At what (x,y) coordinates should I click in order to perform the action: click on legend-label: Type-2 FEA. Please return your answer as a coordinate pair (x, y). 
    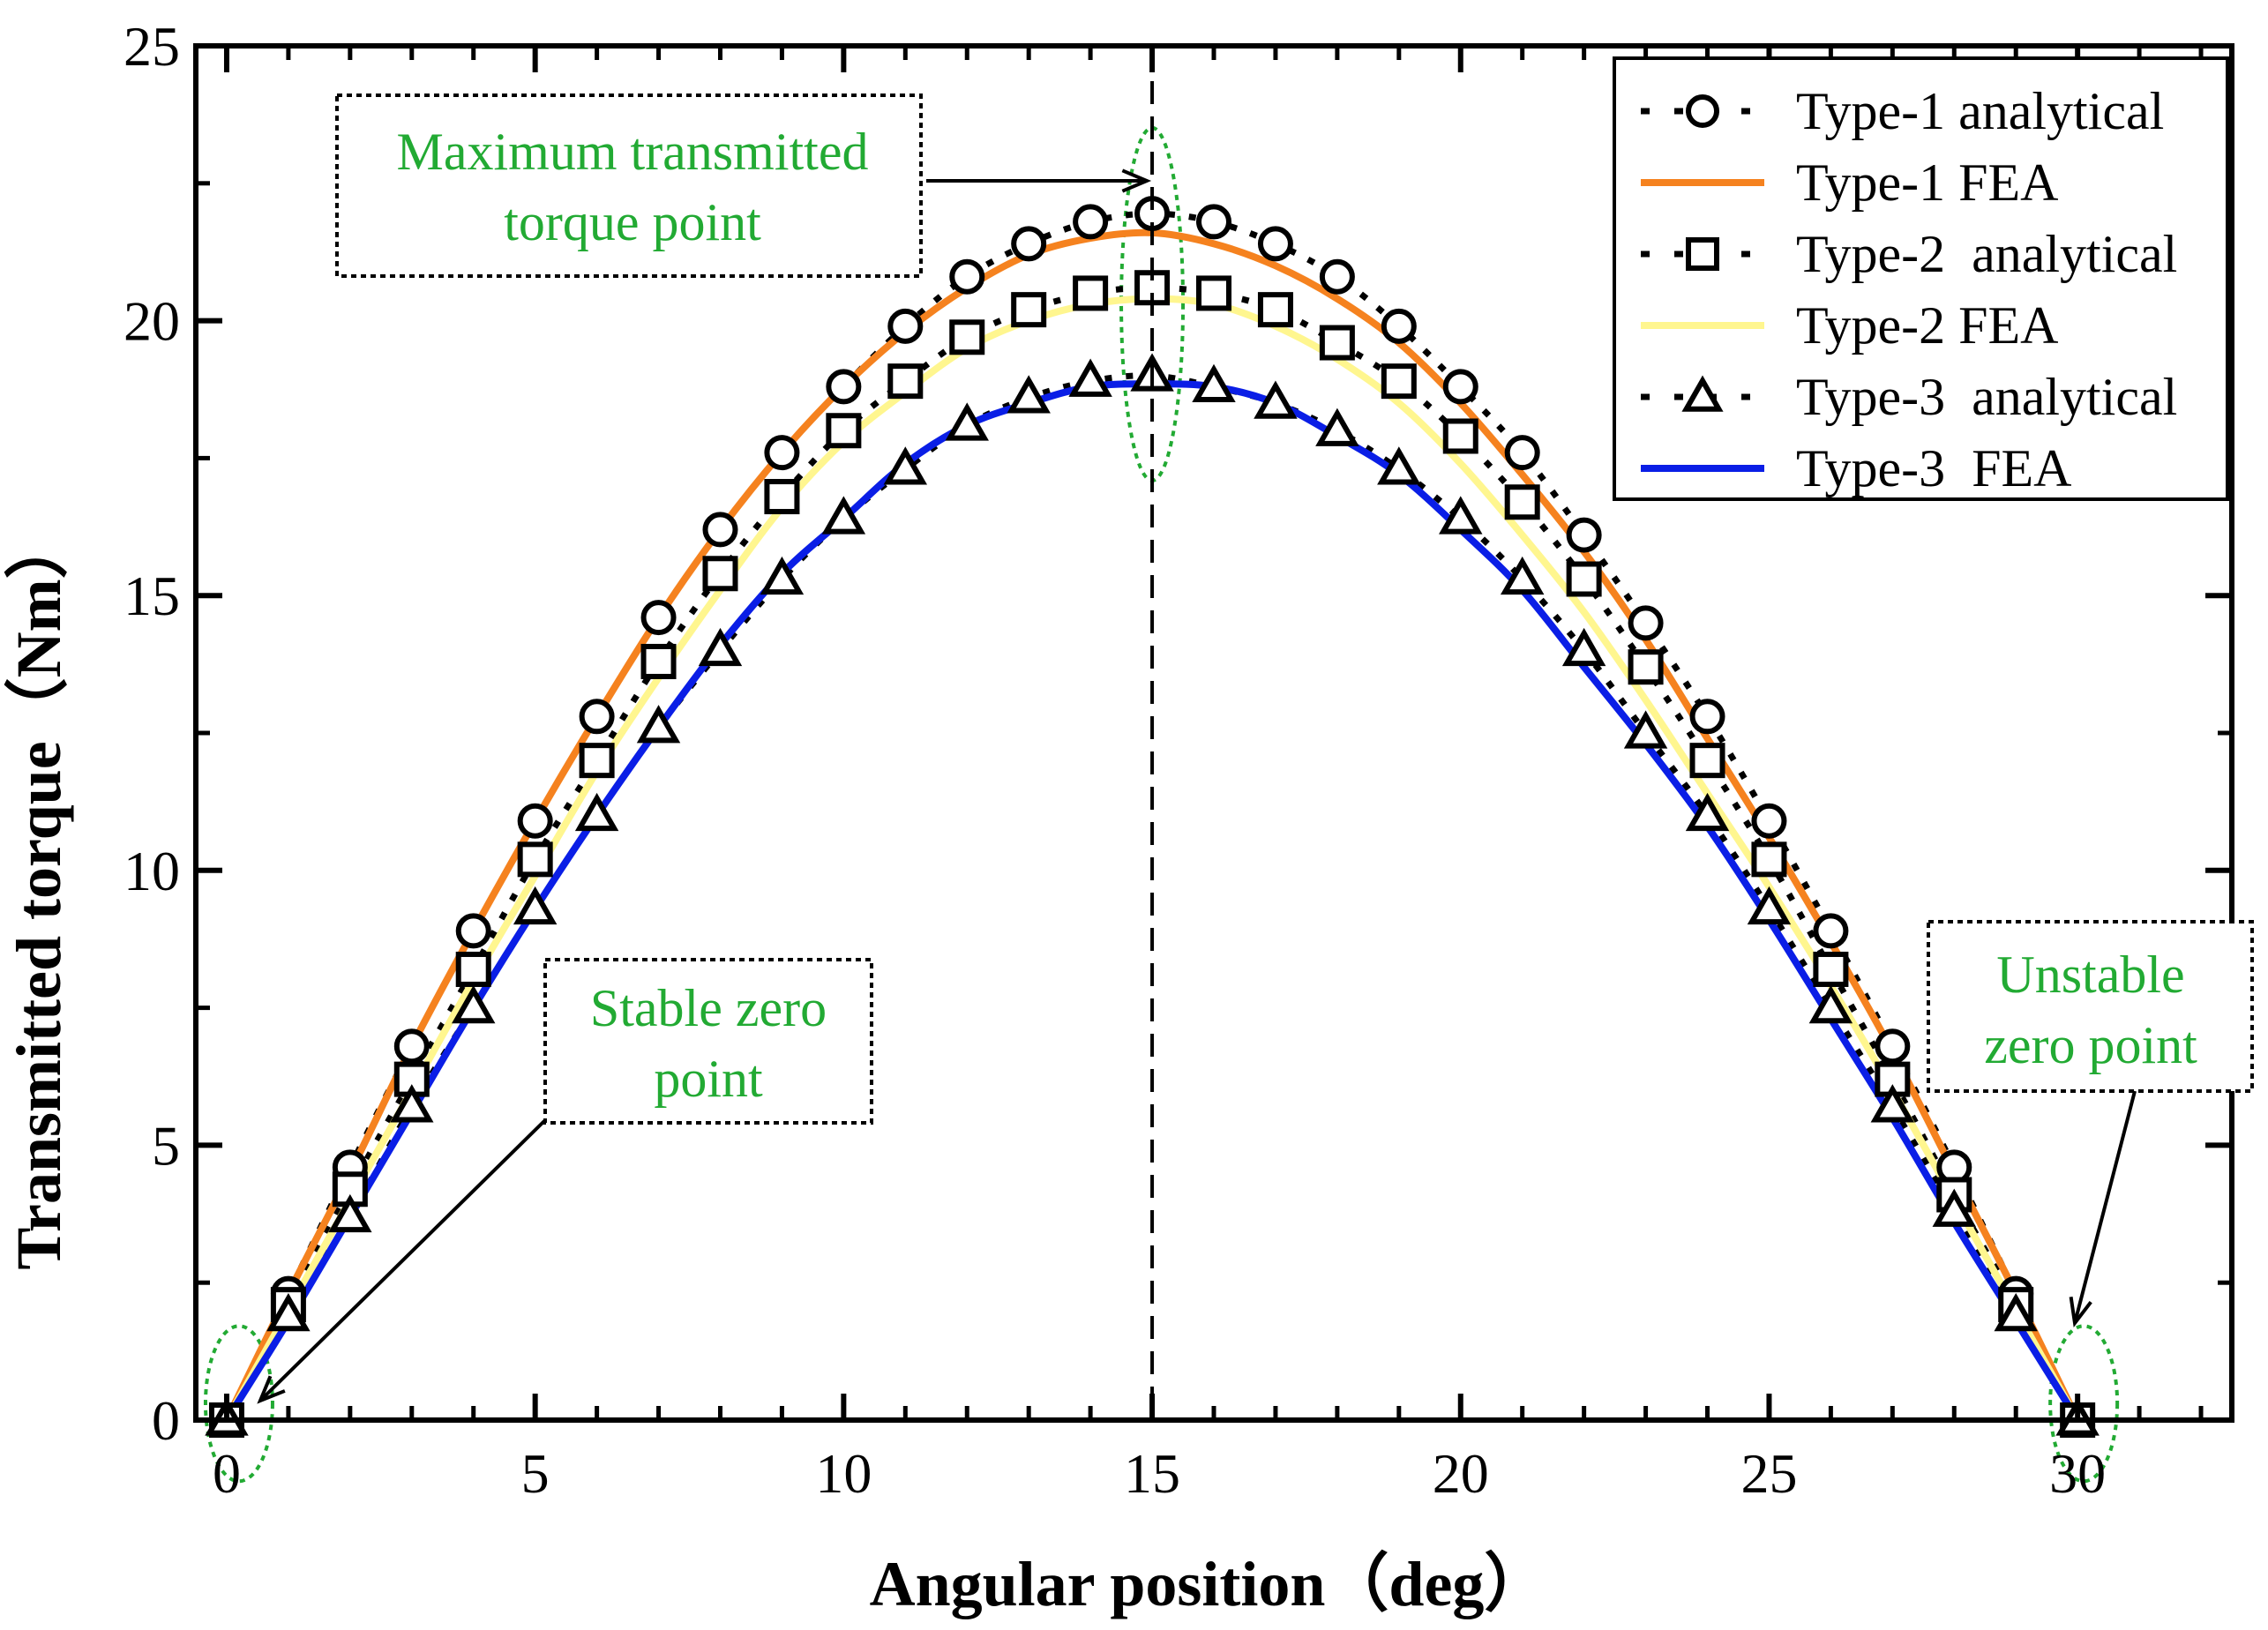
    Looking at the image, I should click on (1927, 325).